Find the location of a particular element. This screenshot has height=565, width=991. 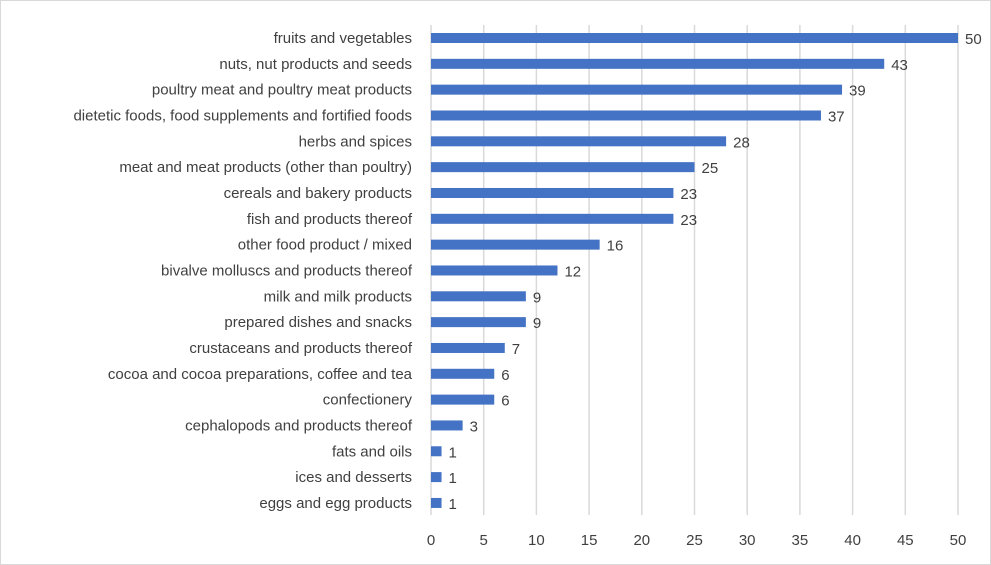

data-label: 43 is located at coordinates (899, 65).